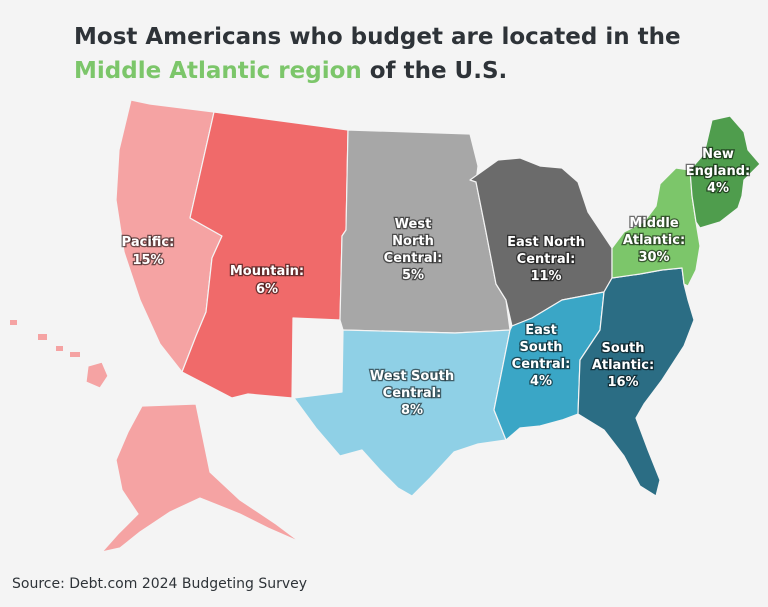 This screenshot has width=768, height=607. What do you see at coordinates (541, 364) in the screenshot?
I see `esc-label-name3: Central:` at bounding box center [541, 364].